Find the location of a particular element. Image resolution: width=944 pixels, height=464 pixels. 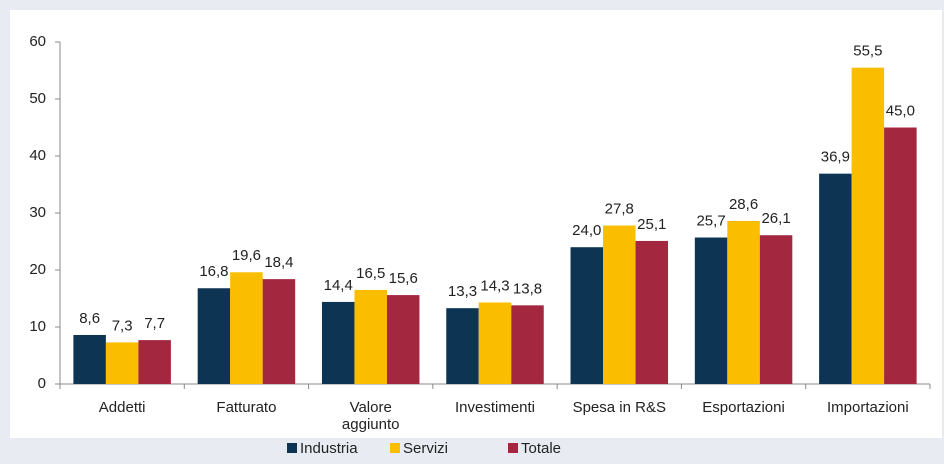

y-tick-label: 50 is located at coordinates (37, 98).